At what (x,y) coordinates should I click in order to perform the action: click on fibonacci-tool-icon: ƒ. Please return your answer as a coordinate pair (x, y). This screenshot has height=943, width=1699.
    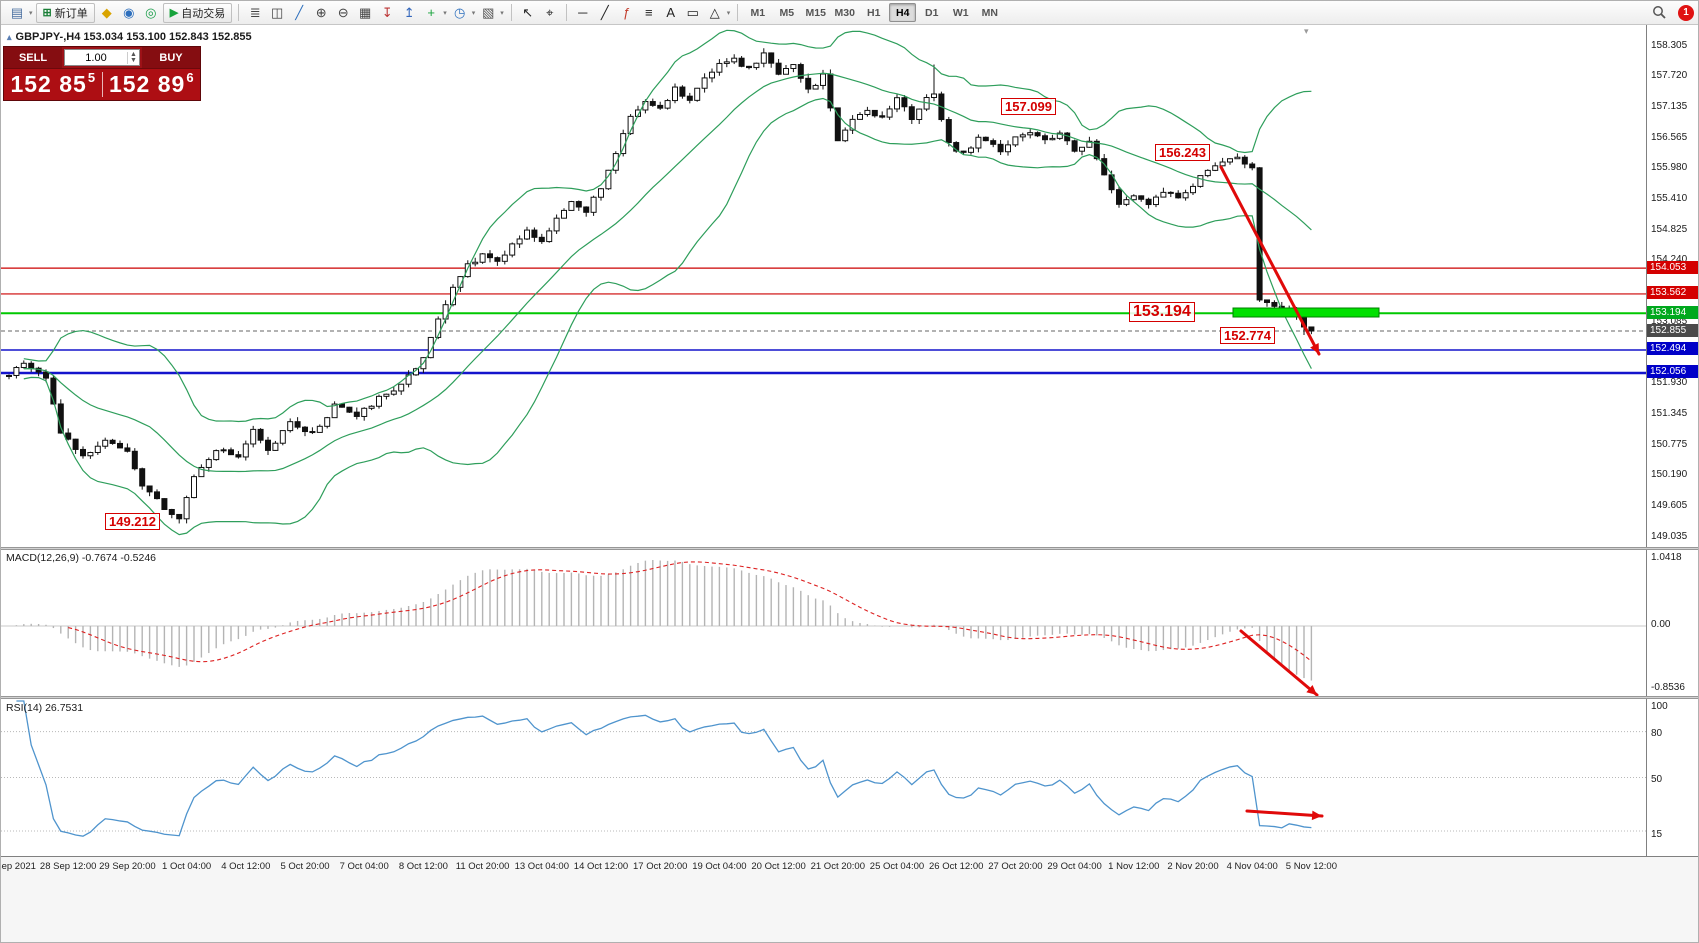
    Looking at the image, I should click on (627, 12).